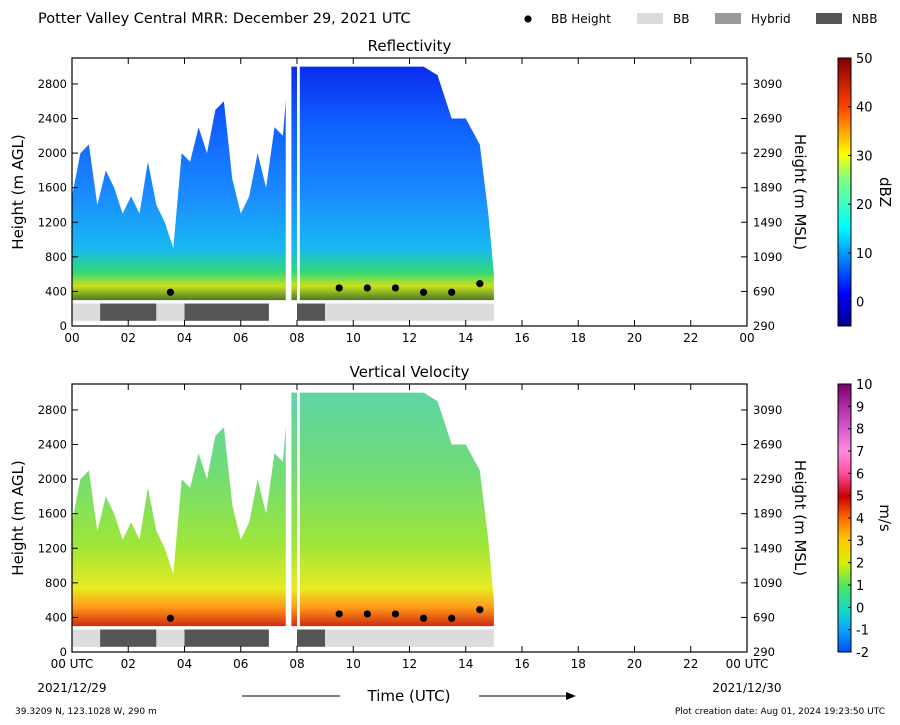  Describe the element at coordinates (52, 514) in the screenshot. I see `velocity-y-tick-label-4: 1600` at that location.